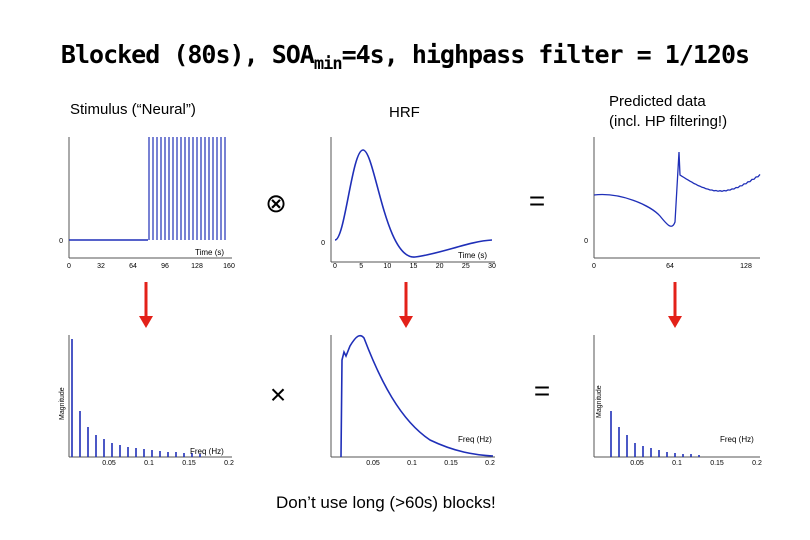  What do you see at coordinates (278, 394) in the screenshot?
I see `times-operator: ×` at bounding box center [278, 394].